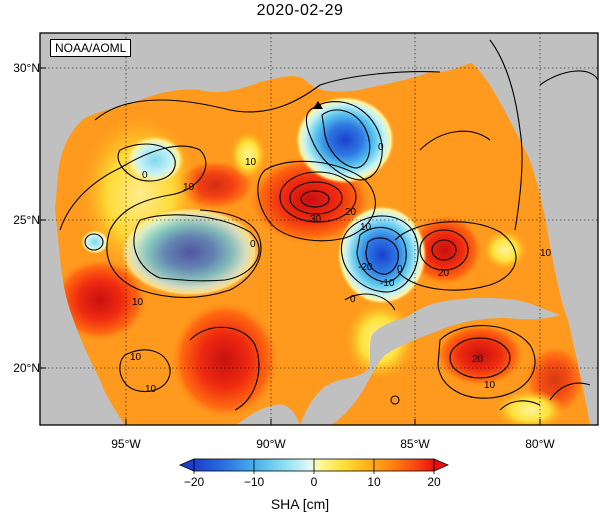  What do you see at coordinates (91, 48) in the screenshot?
I see `source-label: NOAA/AOML` at bounding box center [91, 48].